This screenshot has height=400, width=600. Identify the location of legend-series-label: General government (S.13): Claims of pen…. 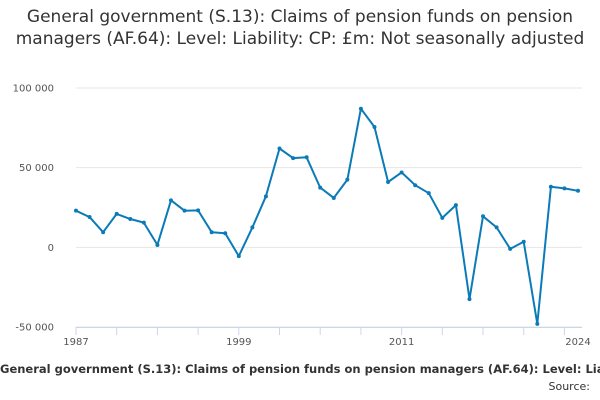
(300, 369).